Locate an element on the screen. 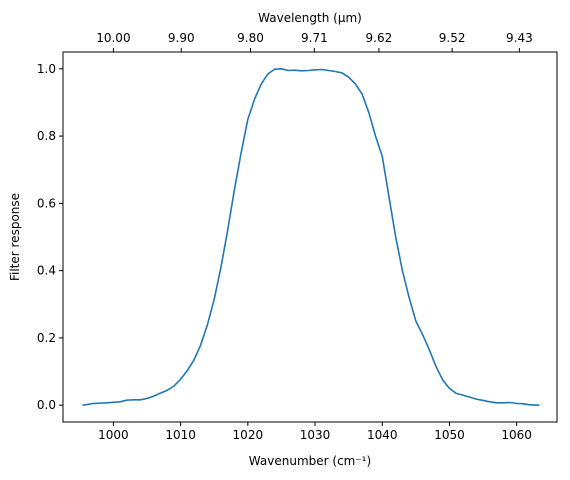  x-tick-label: 1020 is located at coordinates (248, 435).